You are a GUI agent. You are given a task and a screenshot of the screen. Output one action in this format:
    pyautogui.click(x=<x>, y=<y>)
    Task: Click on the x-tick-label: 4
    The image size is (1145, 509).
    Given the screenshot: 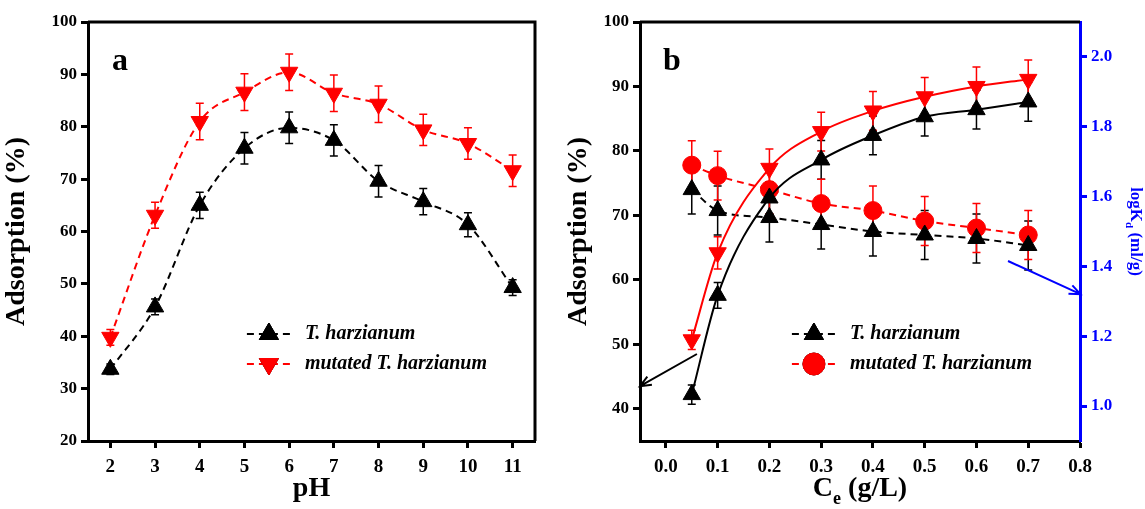 What is the action you would take?
    pyautogui.click(x=200, y=466)
    